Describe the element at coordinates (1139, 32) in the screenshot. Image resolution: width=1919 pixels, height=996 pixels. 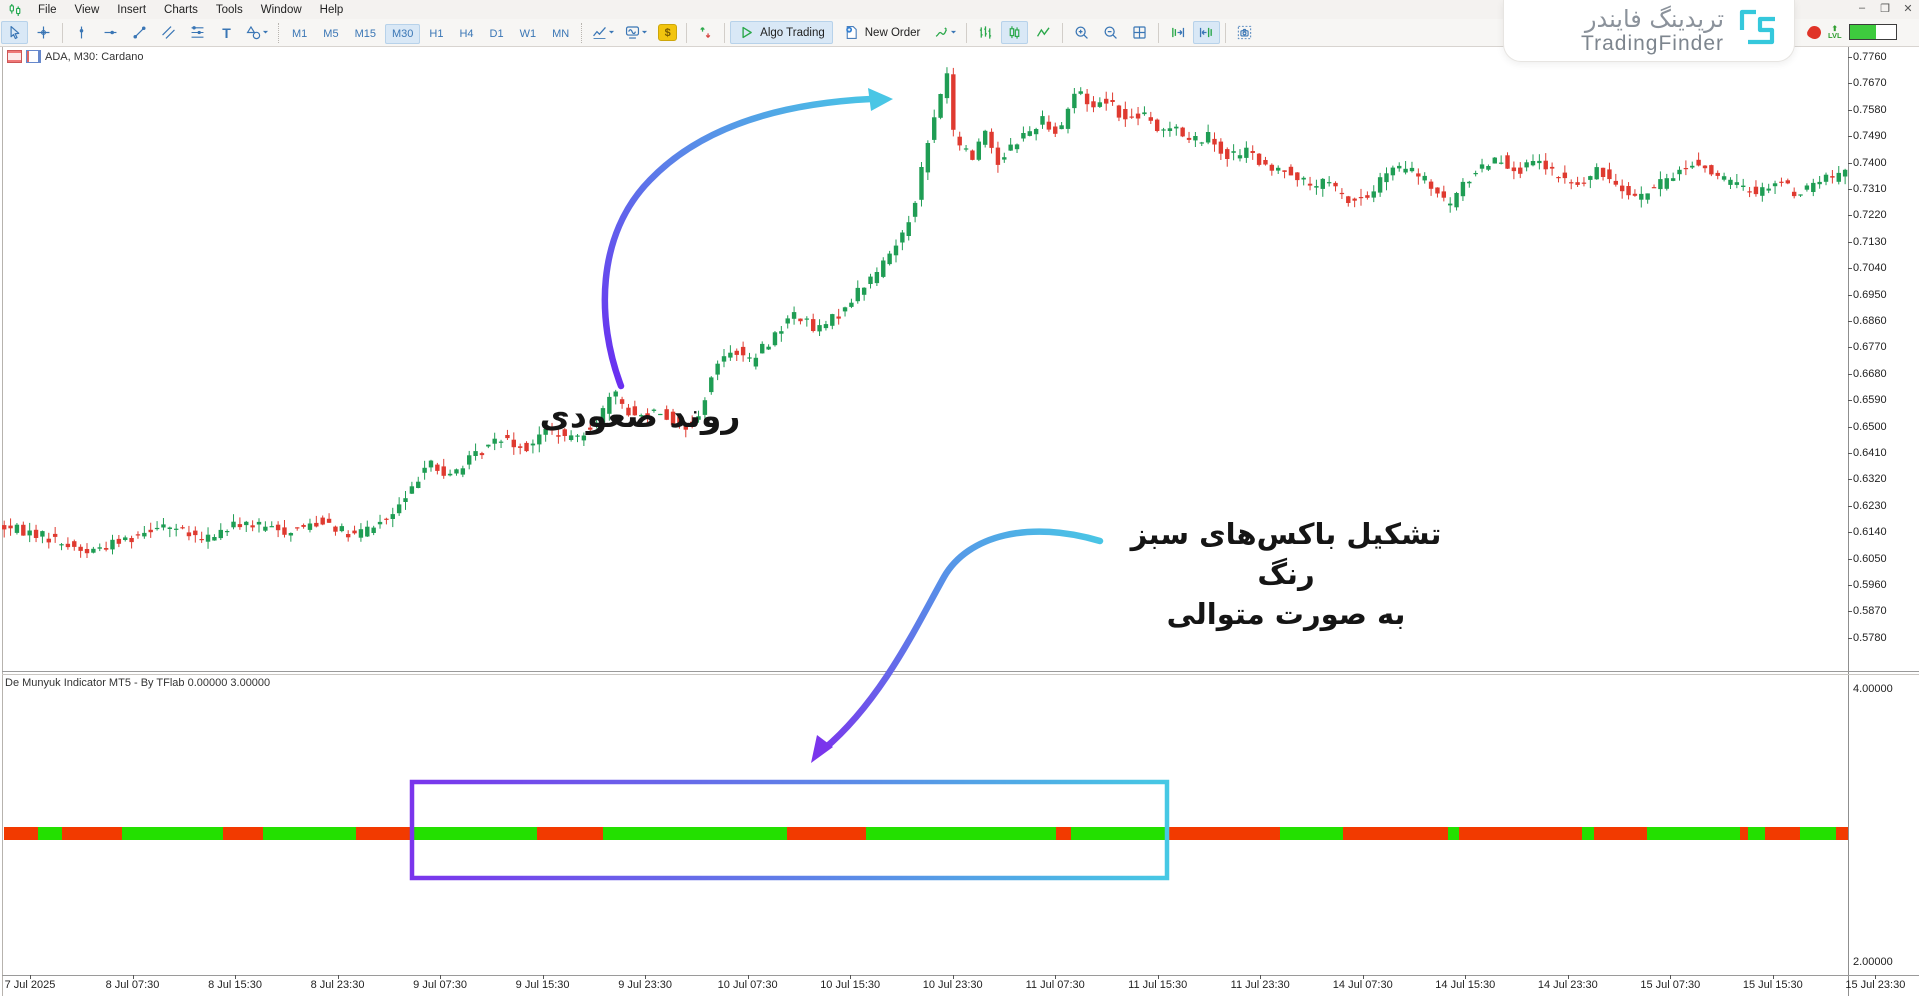
I see `tile-windows-button` at that location.